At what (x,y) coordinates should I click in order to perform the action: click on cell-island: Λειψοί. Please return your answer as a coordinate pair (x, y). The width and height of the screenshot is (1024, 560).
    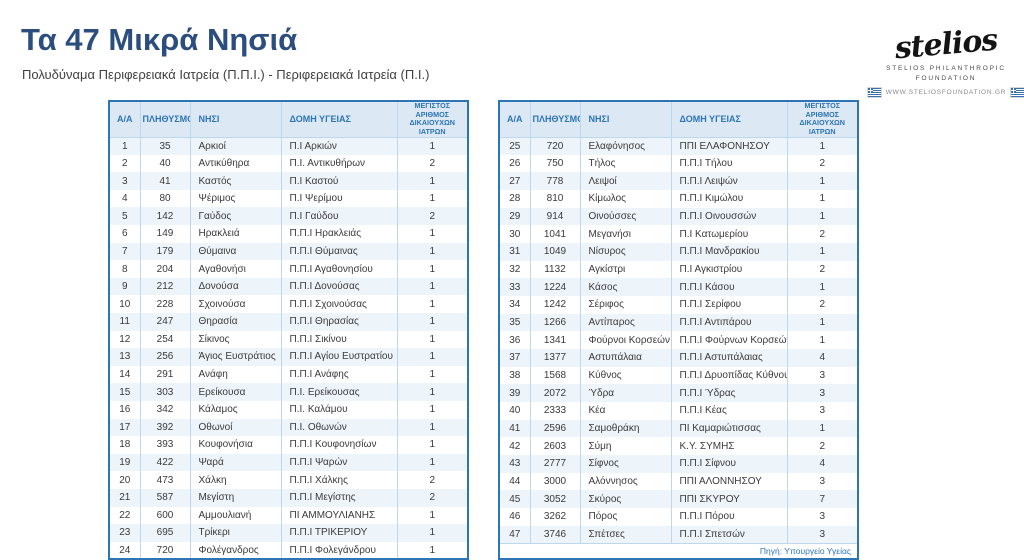
    Looking at the image, I should click on (625, 181).